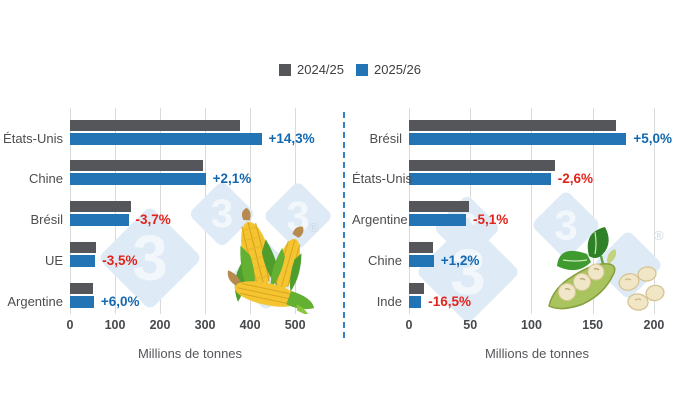 This screenshot has width=700, height=400. What do you see at coordinates (460, 260) in the screenshot?
I see `change-label: +1,2%` at bounding box center [460, 260].